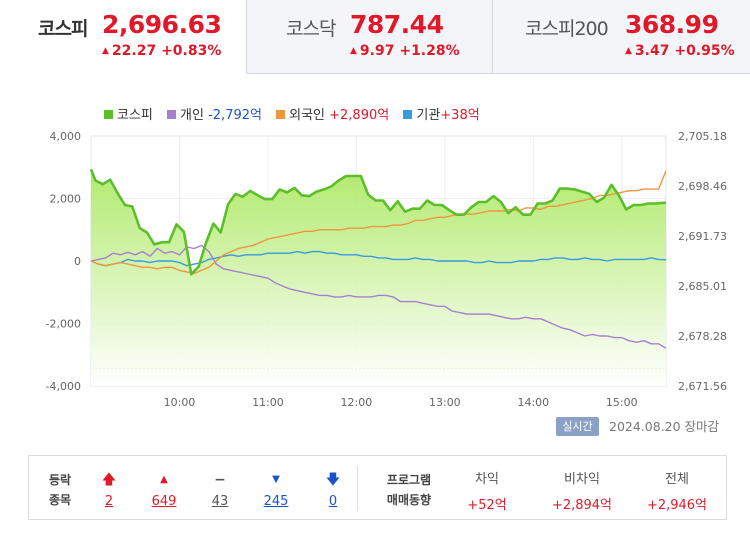 The width and height of the screenshot is (750, 547). What do you see at coordinates (702, 386) in the screenshot?
I see `right-axis-tick: 2,671.56` at bounding box center [702, 386].